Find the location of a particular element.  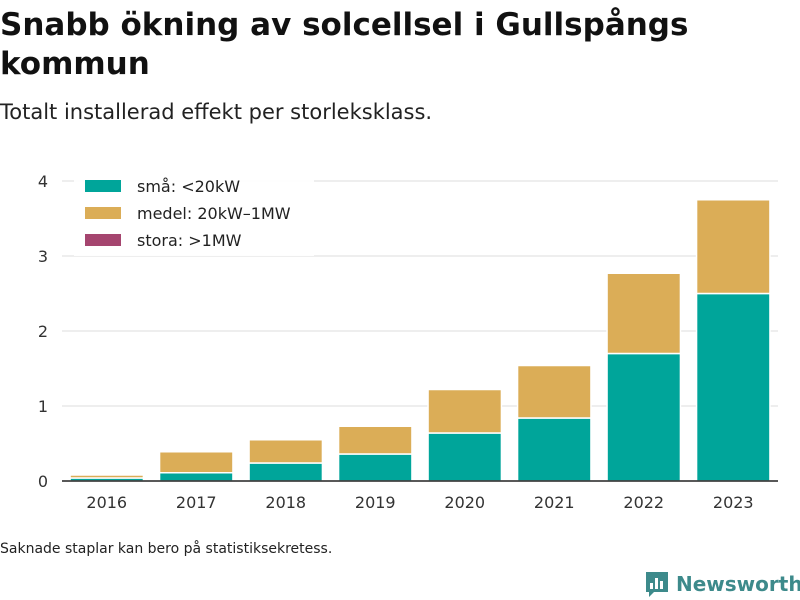

brand-name: Newsworthy is located at coordinates (738, 584).